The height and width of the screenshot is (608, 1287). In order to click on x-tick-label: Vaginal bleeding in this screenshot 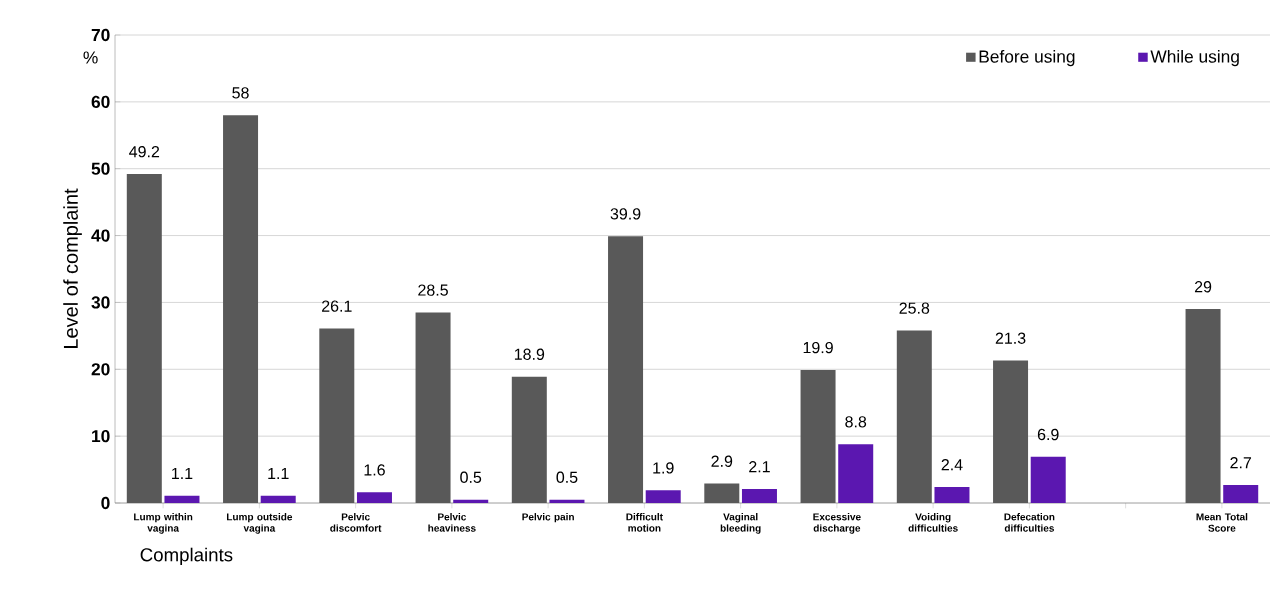, I will do `click(740, 523)`.